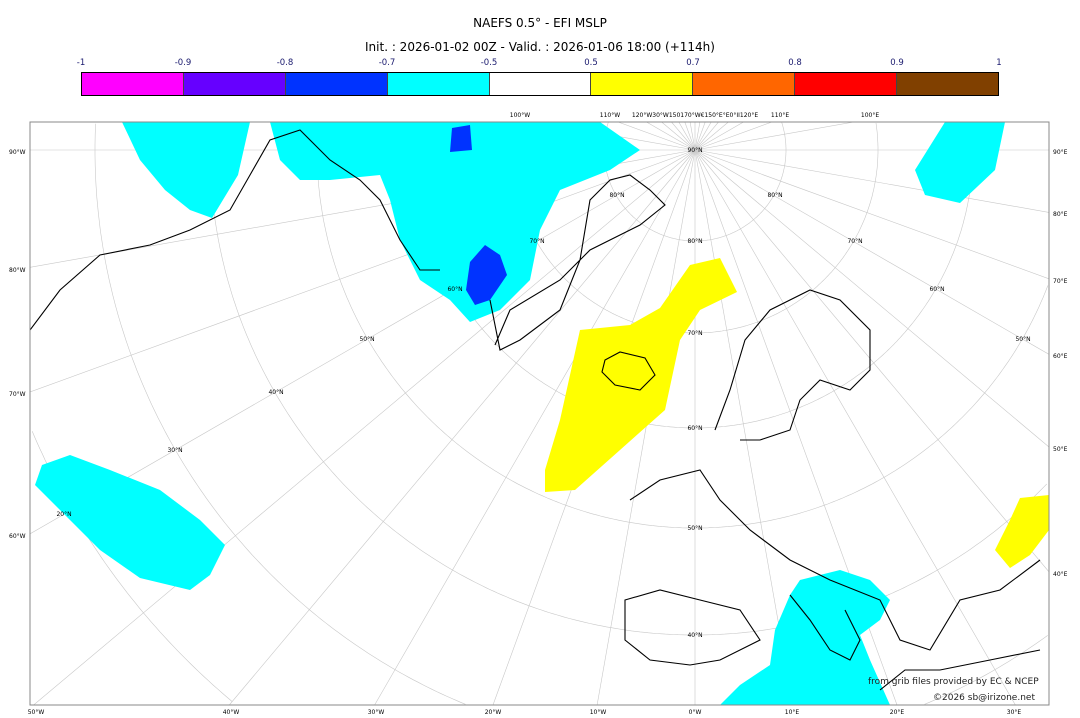  What do you see at coordinates (478, 215) in the screenshot?
I see `efi-strong-negative-areas` at bounding box center [478, 215].